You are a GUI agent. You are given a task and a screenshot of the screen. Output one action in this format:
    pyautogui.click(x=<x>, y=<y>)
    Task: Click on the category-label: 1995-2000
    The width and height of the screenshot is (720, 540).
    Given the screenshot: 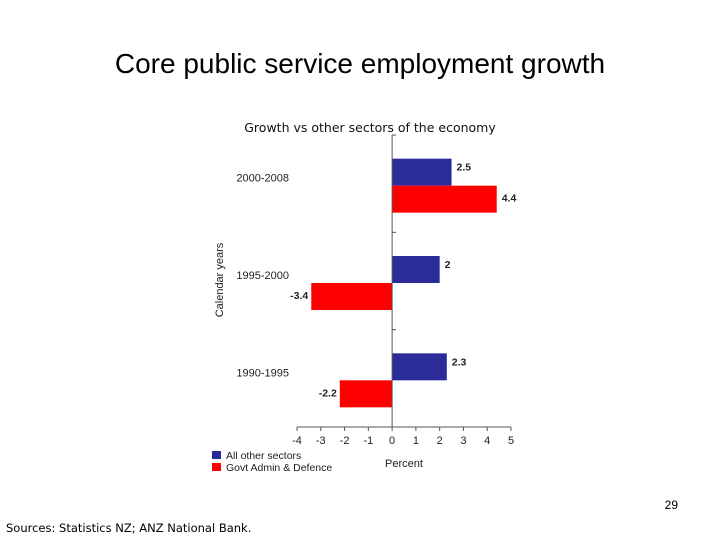 What is the action you would take?
    pyautogui.click(x=262, y=276)
    